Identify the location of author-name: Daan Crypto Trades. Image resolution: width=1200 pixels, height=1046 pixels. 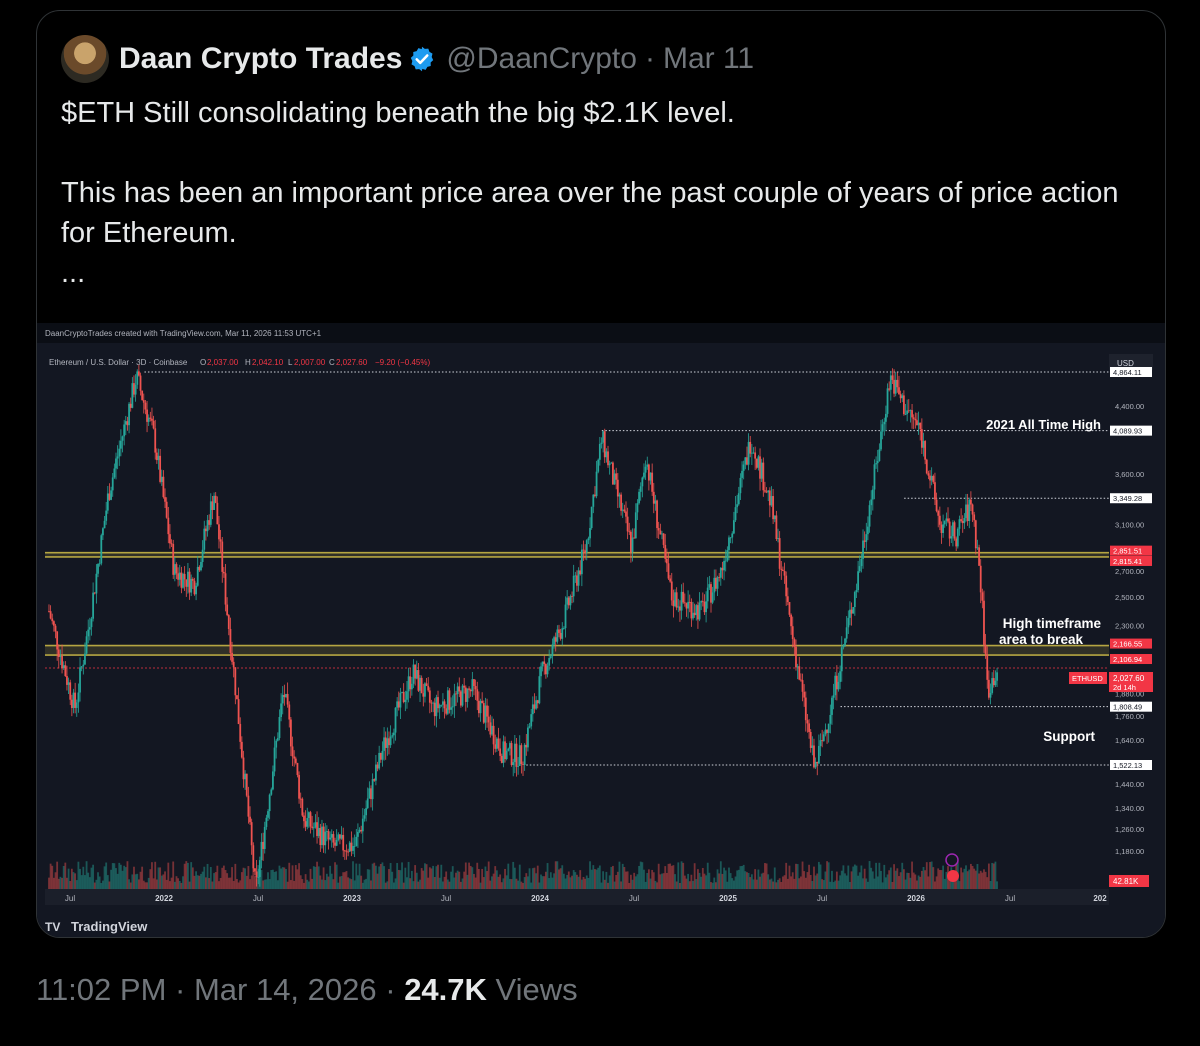
(261, 58).